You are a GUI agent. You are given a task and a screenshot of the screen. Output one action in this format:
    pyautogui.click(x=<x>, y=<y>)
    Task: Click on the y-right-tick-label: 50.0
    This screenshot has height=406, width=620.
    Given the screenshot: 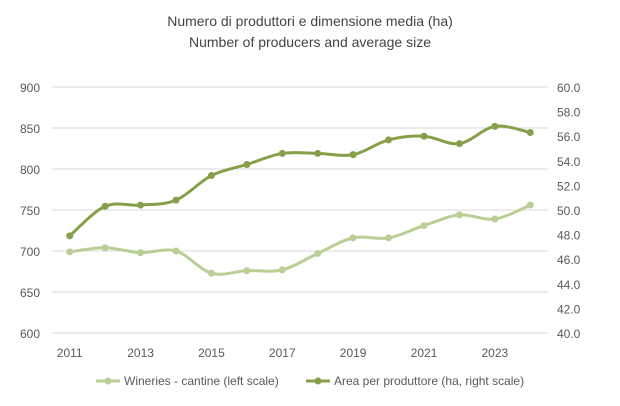 What is the action you would take?
    pyautogui.click(x=569, y=211)
    